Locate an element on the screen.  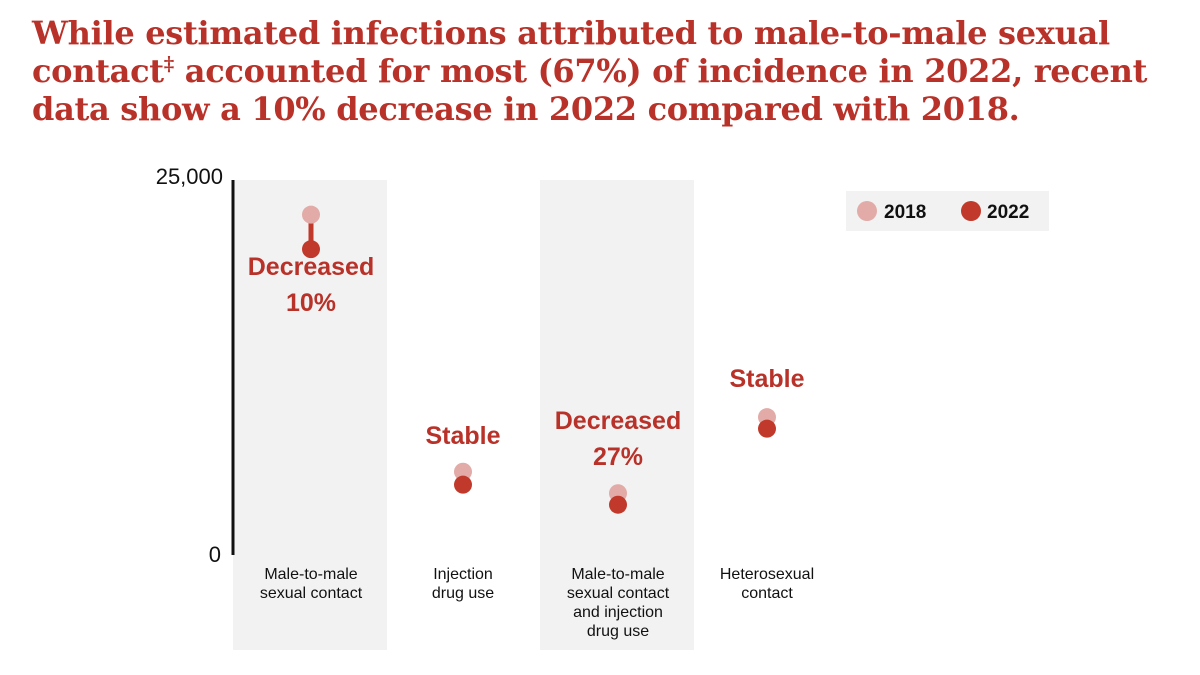
y-tick-label-zero: 0 is located at coordinates (215, 554).